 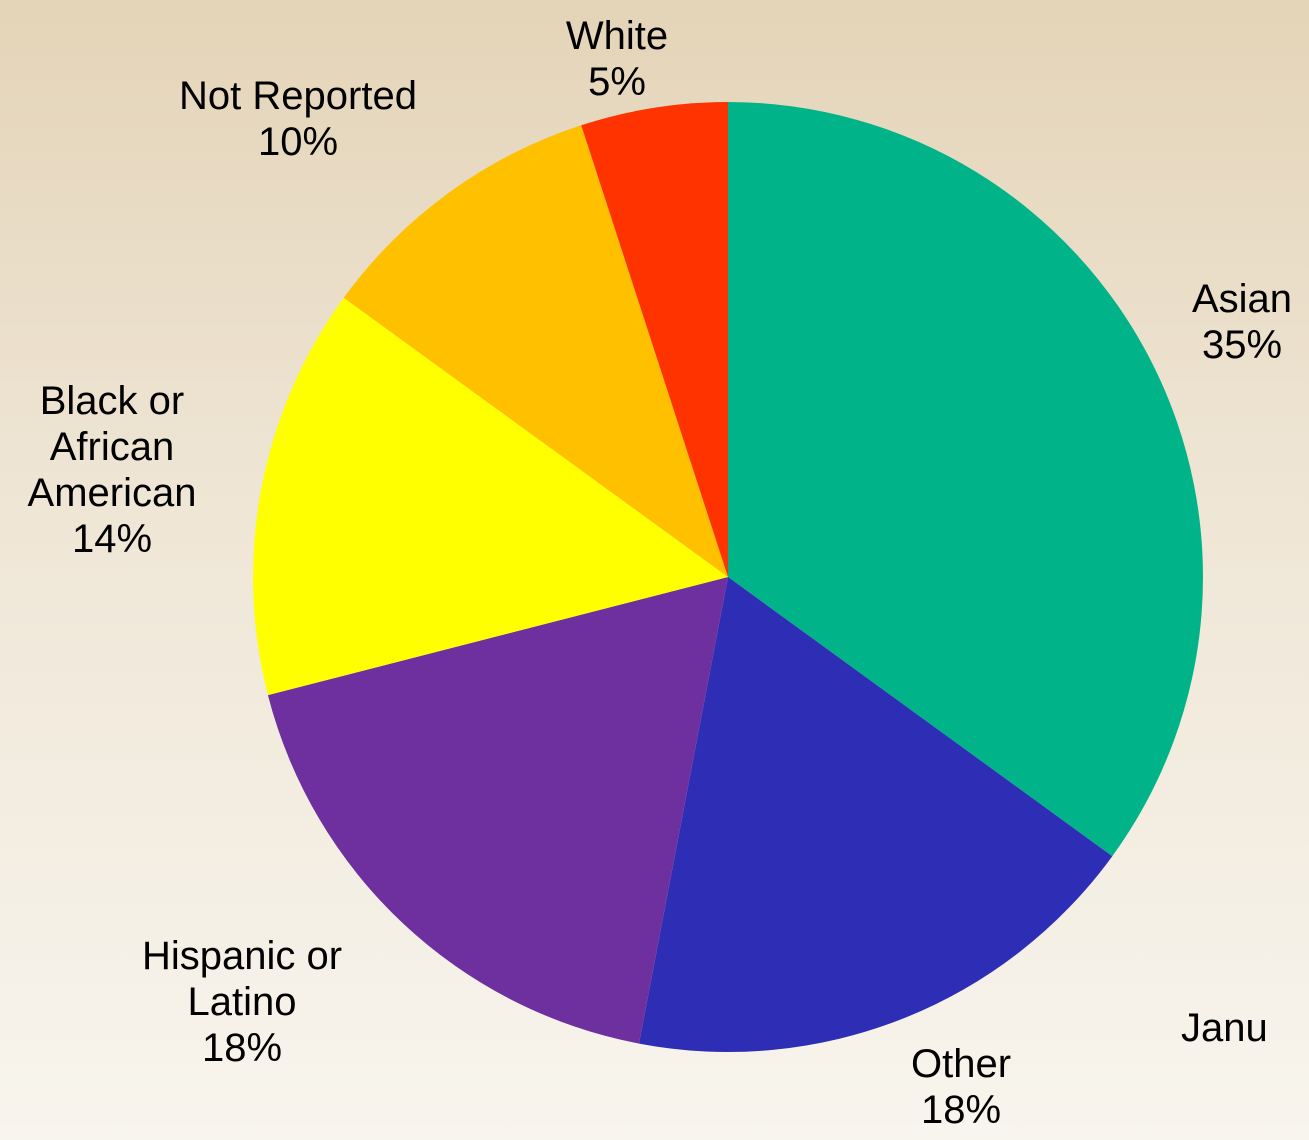 What do you see at coordinates (298, 119) in the screenshot?
I see `slice-label-not-reported: Not Reported 10%` at bounding box center [298, 119].